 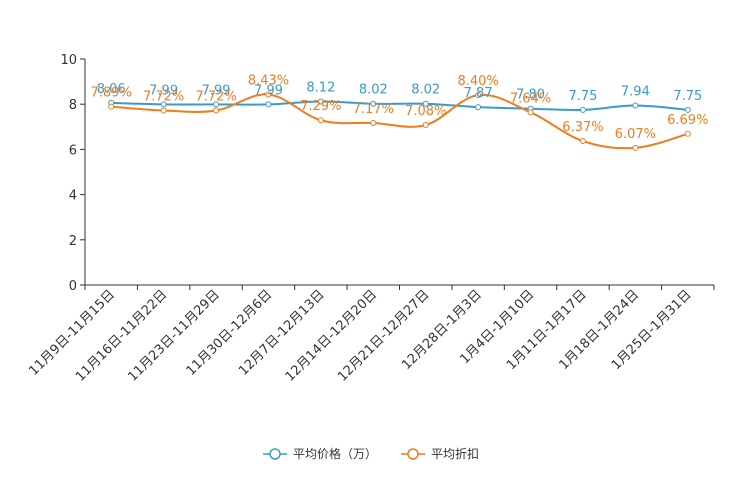 I want to click on y-tick-label: 8, so click(x=73, y=105).